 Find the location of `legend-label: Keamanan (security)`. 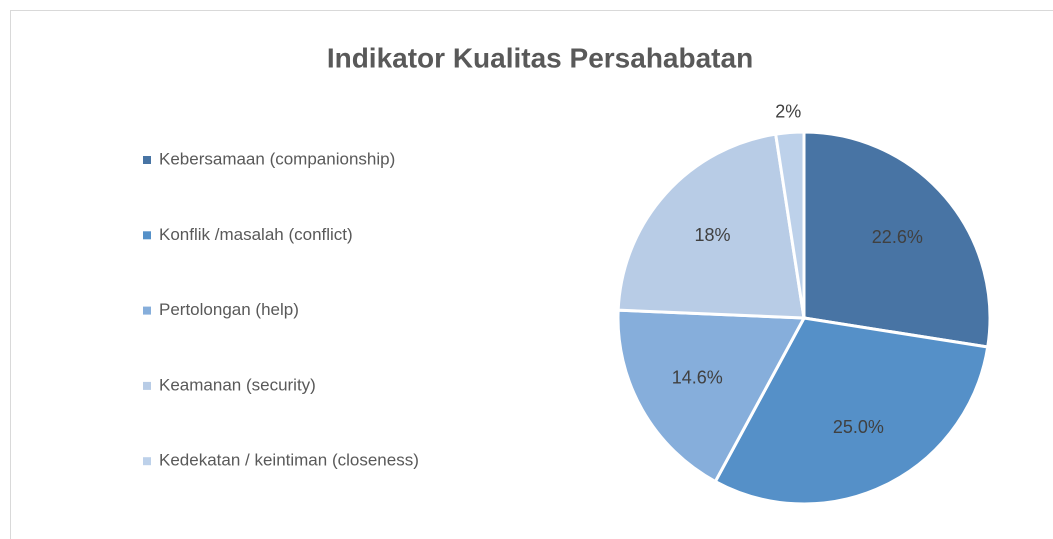

legend-label: Keamanan (security) is located at coordinates (237, 384).